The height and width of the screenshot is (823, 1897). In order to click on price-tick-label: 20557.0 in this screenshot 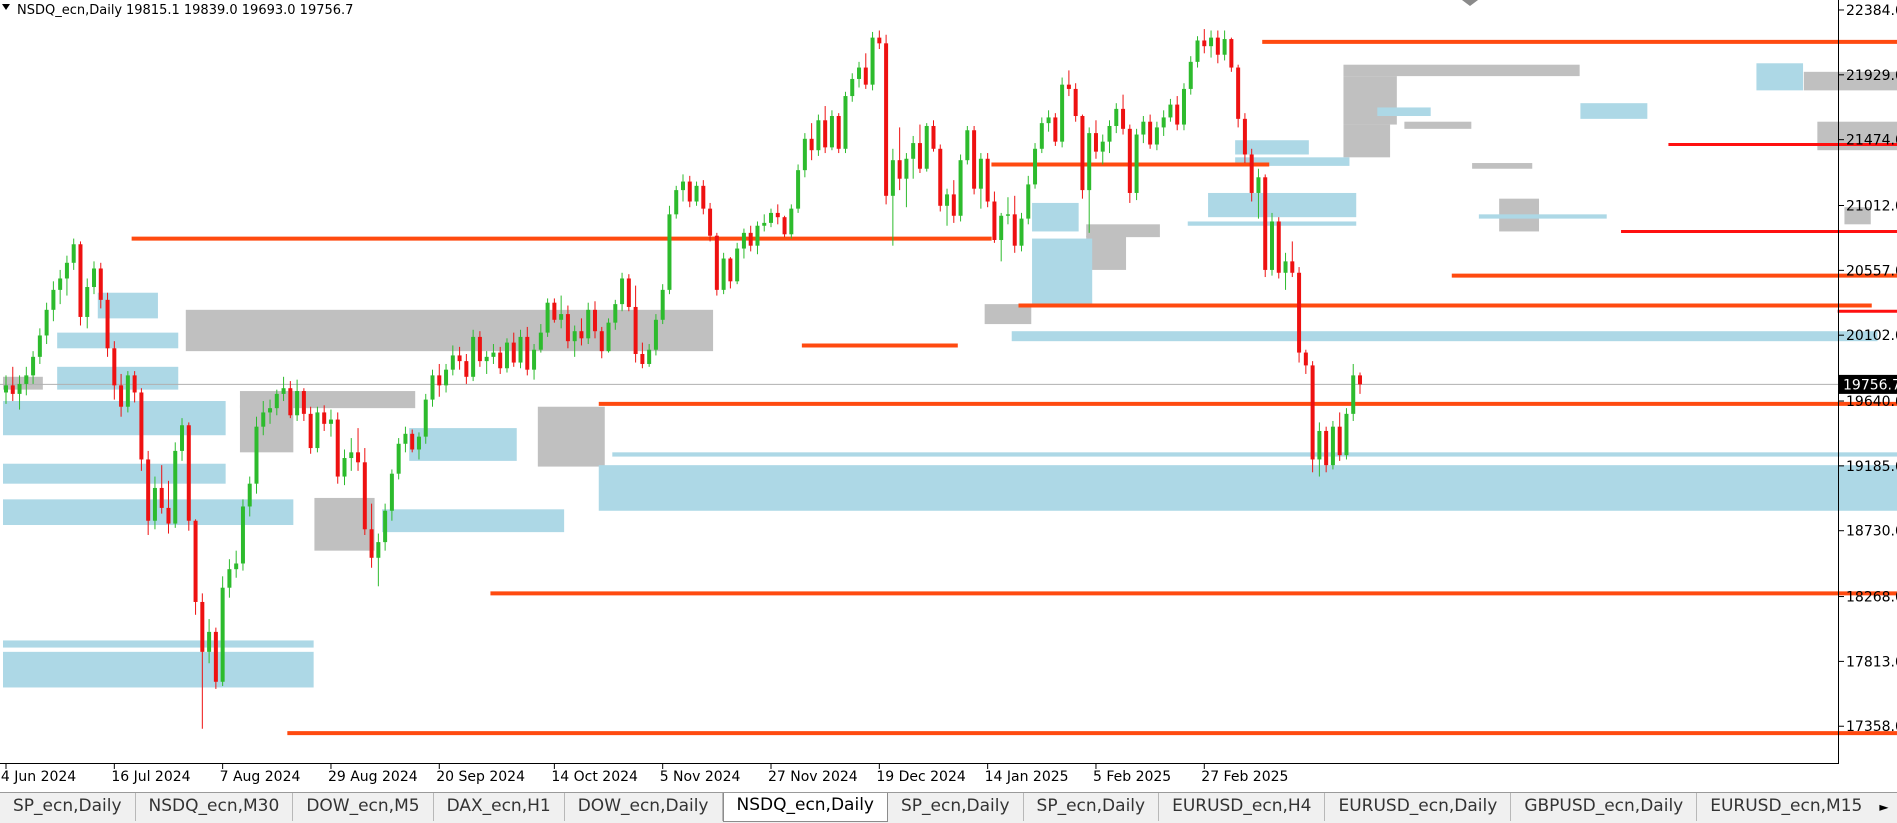, I will do `click(1871, 271)`.